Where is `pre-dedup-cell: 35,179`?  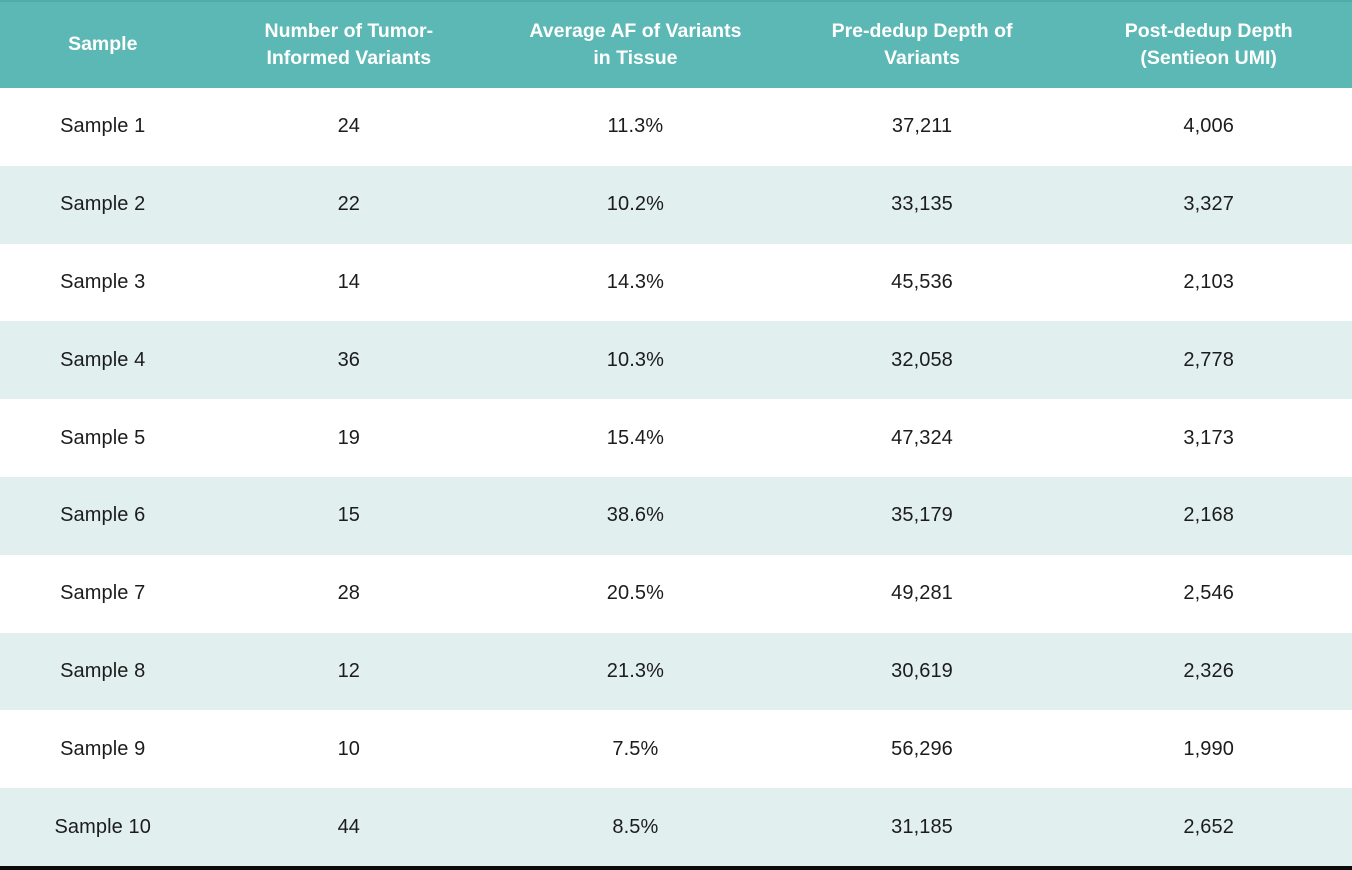
pre-dedup-cell: 35,179 is located at coordinates (922, 515).